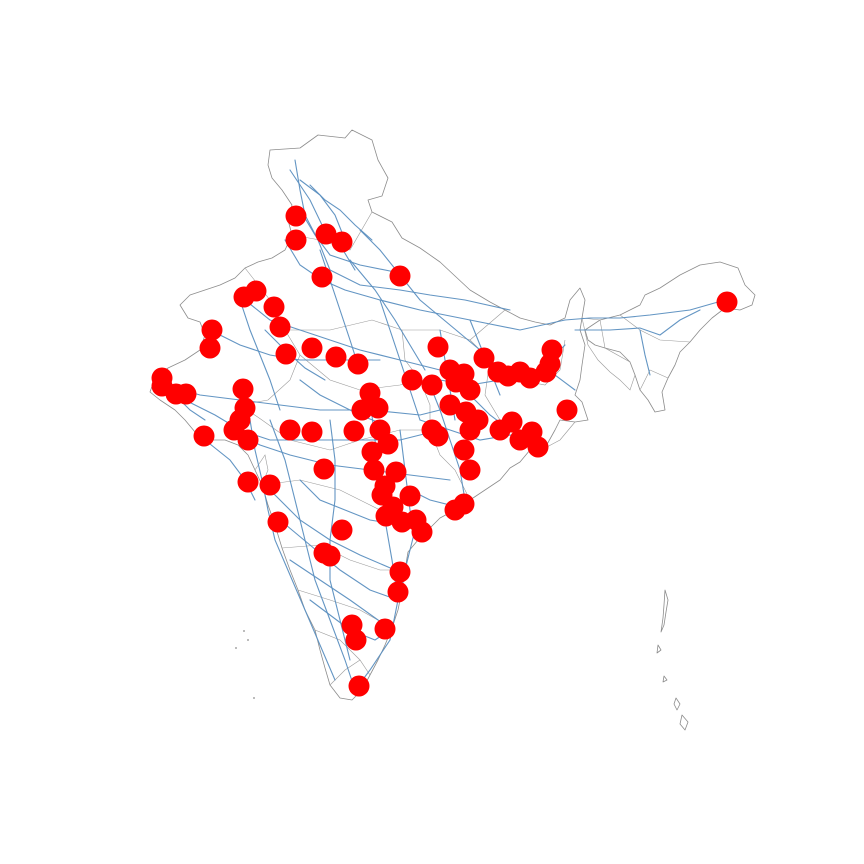  What do you see at coordinates (672, 660) in the screenshot?
I see `andaman-nicobar-islands` at bounding box center [672, 660].